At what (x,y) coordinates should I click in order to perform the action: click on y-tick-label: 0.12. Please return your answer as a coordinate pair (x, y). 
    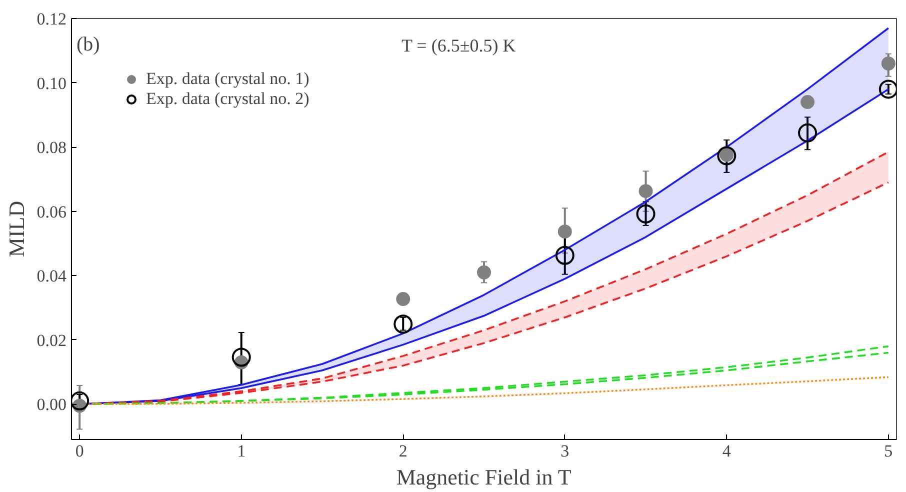
    Looking at the image, I should click on (51, 19).